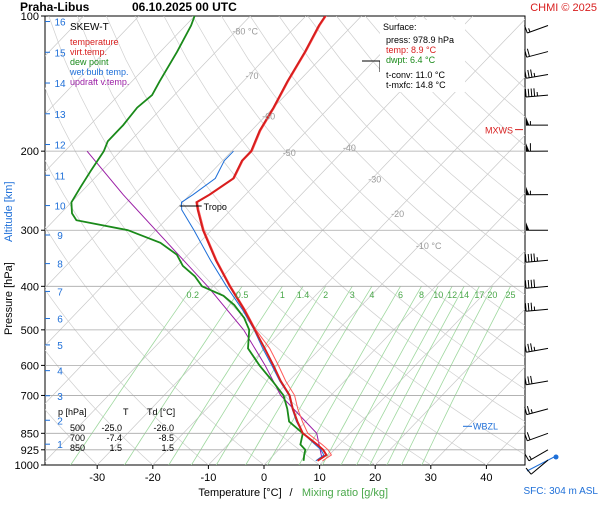 The width and height of the screenshot is (600, 505). Describe the element at coordinates (492, 295) in the screenshot. I see `mixing-ratio-label: 20` at that location.